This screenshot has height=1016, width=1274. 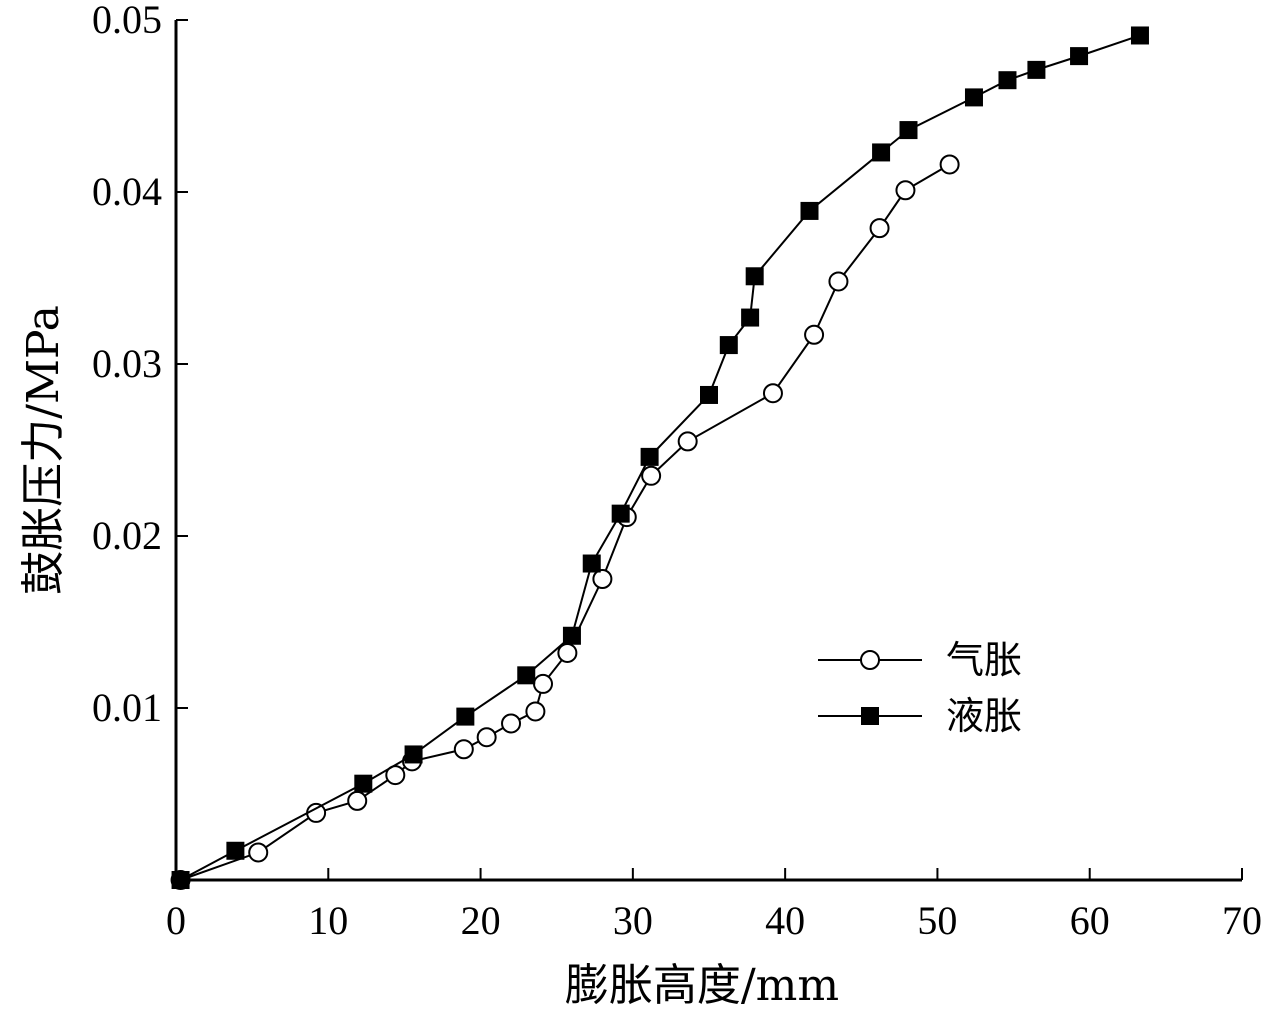 What do you see at coordinates (182, 364) in the screenshot?
I see `y-tick-marks` at bounding box center [182, 364].